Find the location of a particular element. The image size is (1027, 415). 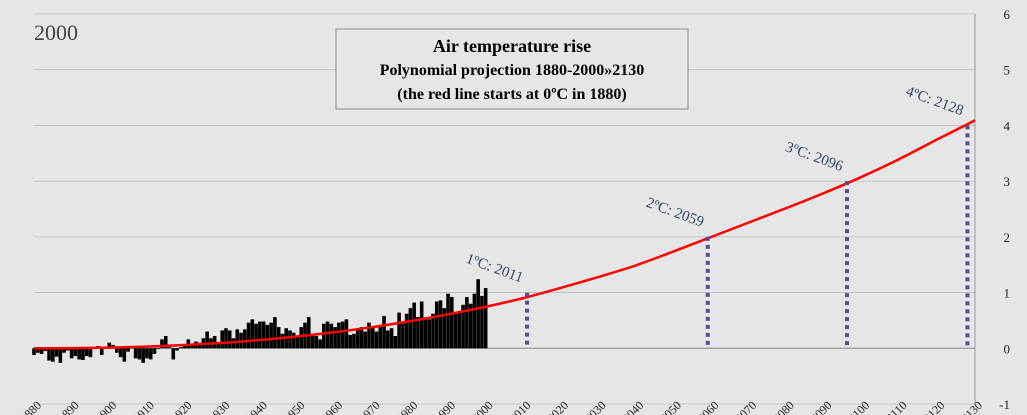

y-tick--1: -1 is located at coordinates (1004, 404).